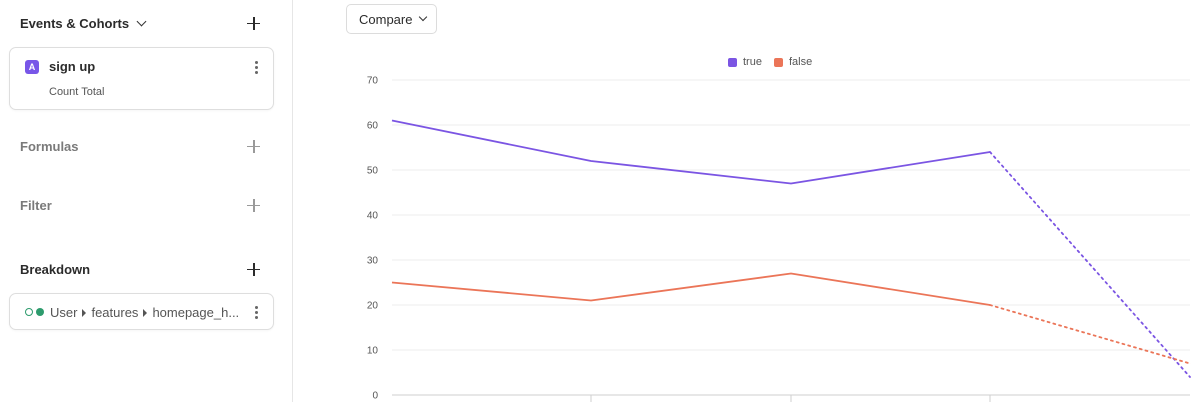 The height and width of the screenshot is (402, 1200). I want to click on event-name: sign up, so click(72, 66).